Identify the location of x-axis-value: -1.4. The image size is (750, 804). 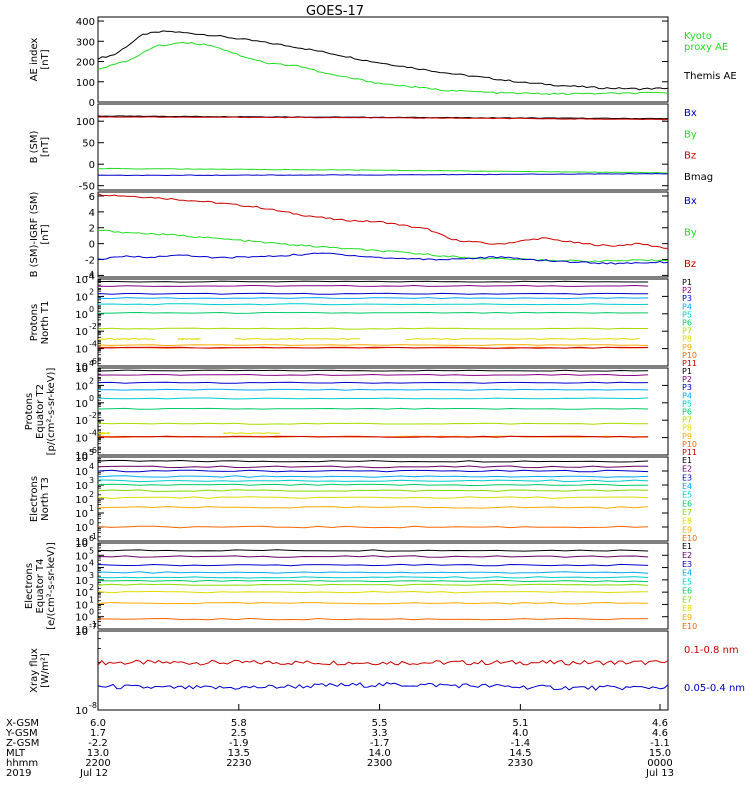
(521, 743).